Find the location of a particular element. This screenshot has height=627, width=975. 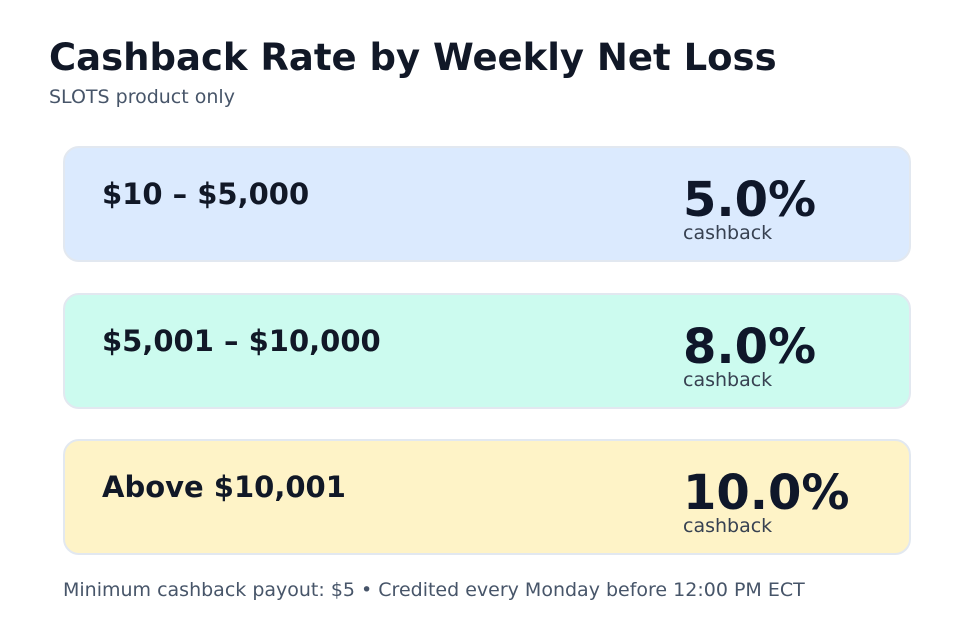

tier-cashback-rate: 10.0% is located at coordinates (766, 493).